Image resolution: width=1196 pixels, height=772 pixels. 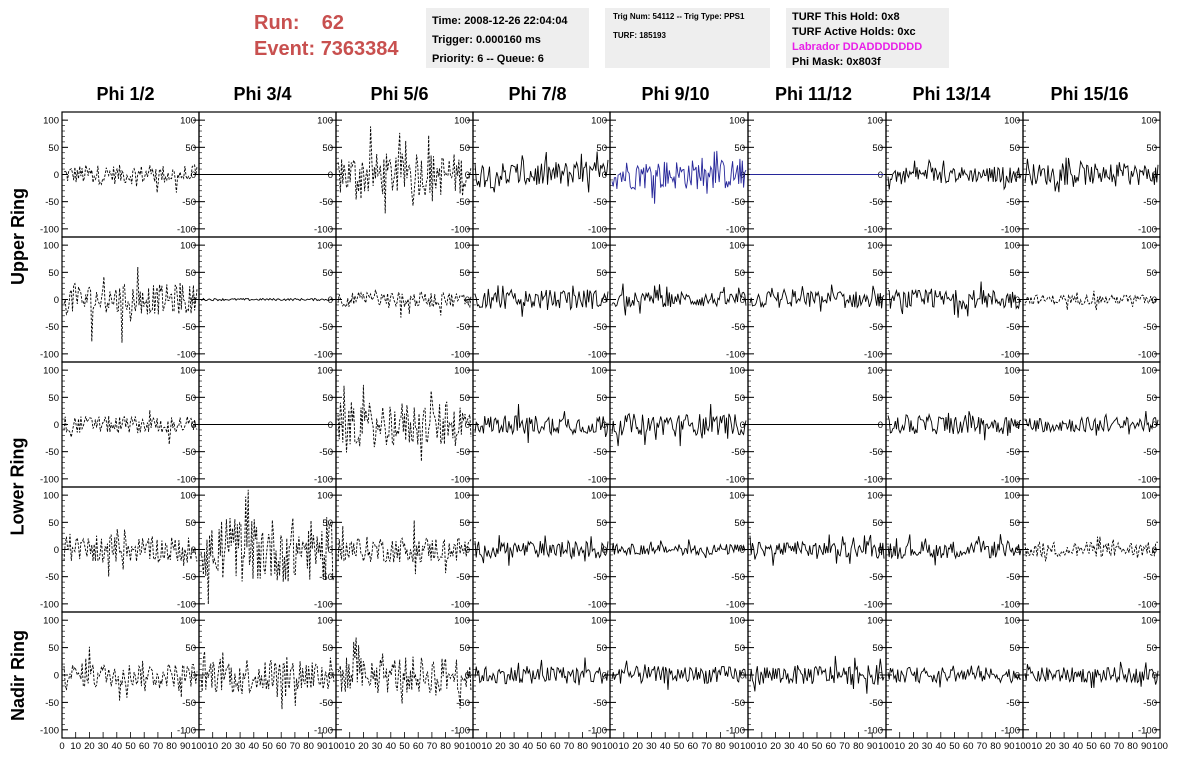 What do you see at coordinates (486, 40) in the screenshot?
I see `trigger-text: Trigger: 0.000160 ms` at bounding box center [486, 40].